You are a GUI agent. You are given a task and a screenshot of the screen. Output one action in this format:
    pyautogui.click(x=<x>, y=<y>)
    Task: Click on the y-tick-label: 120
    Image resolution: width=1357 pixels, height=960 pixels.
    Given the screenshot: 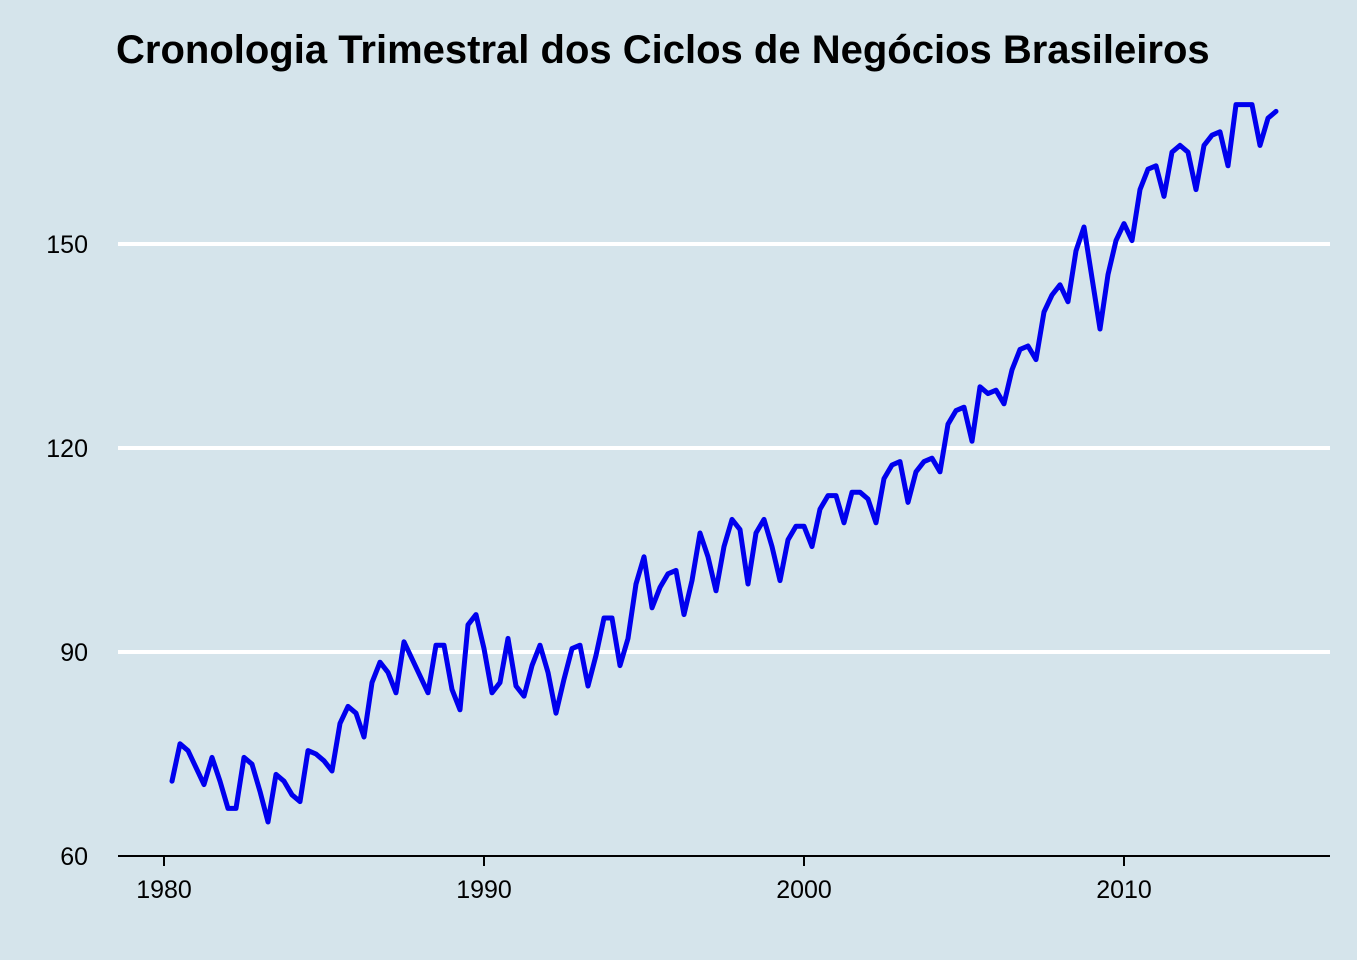 What is the action you would take?
    pyautogui.click(x=67, y=449)
    